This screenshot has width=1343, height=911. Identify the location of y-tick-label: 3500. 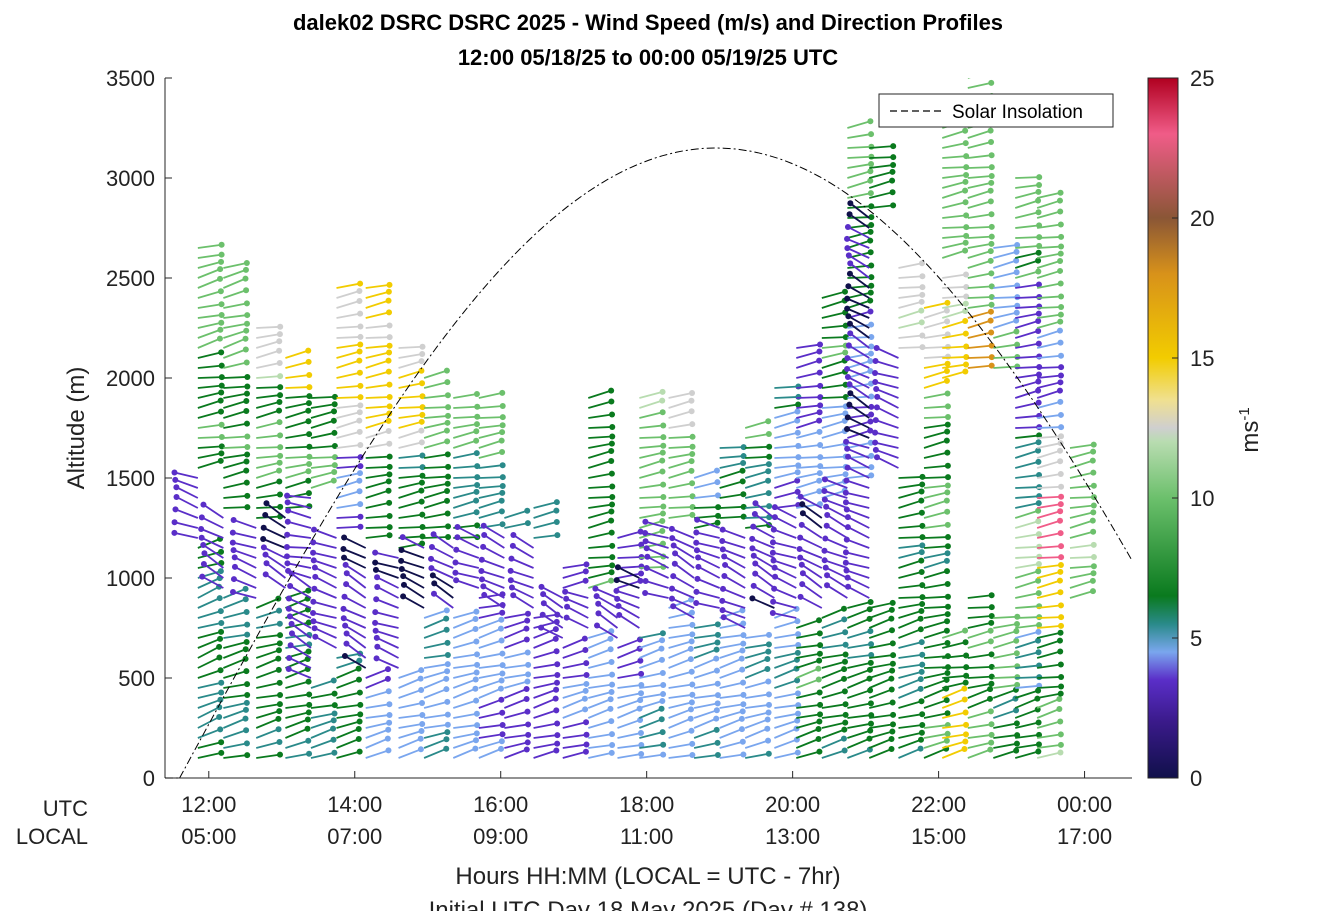
(130, 78).